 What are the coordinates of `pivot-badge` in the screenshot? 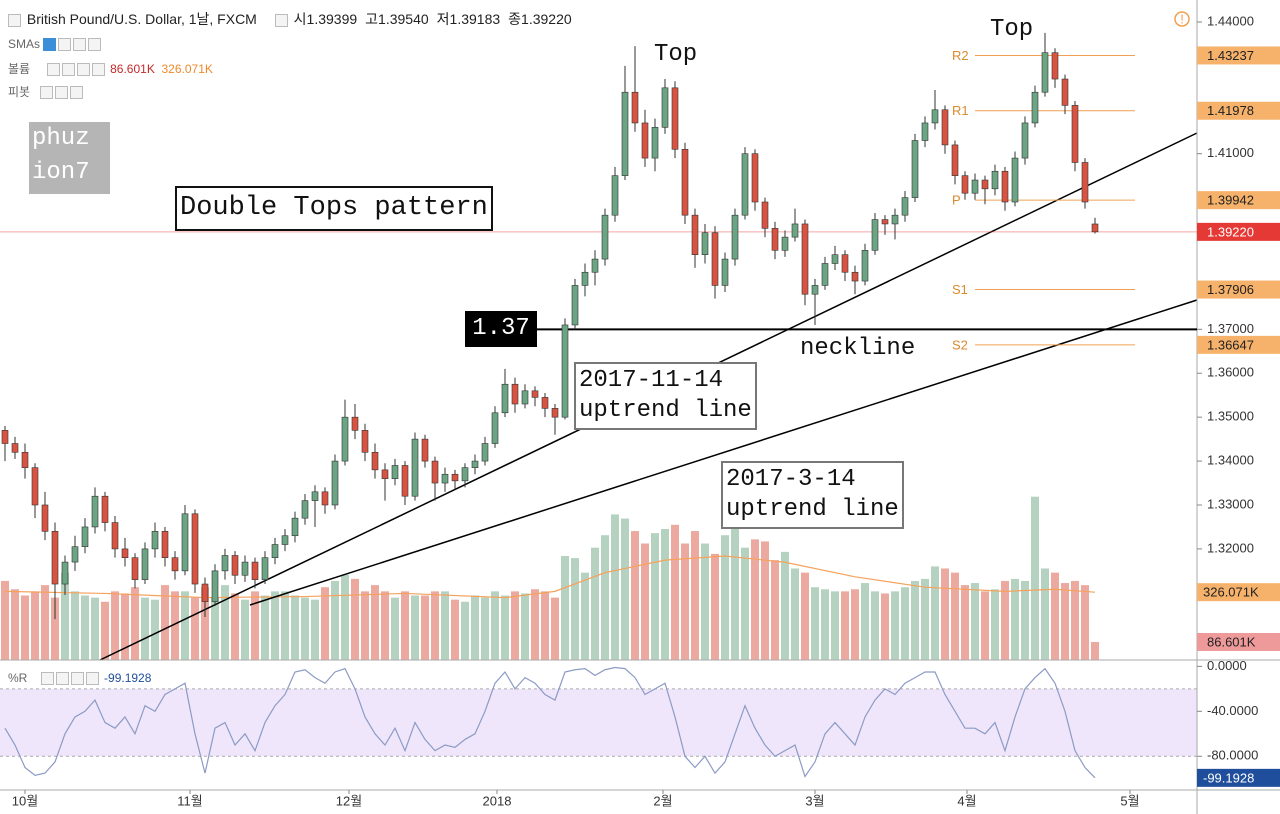 It's located at (1238, 110).